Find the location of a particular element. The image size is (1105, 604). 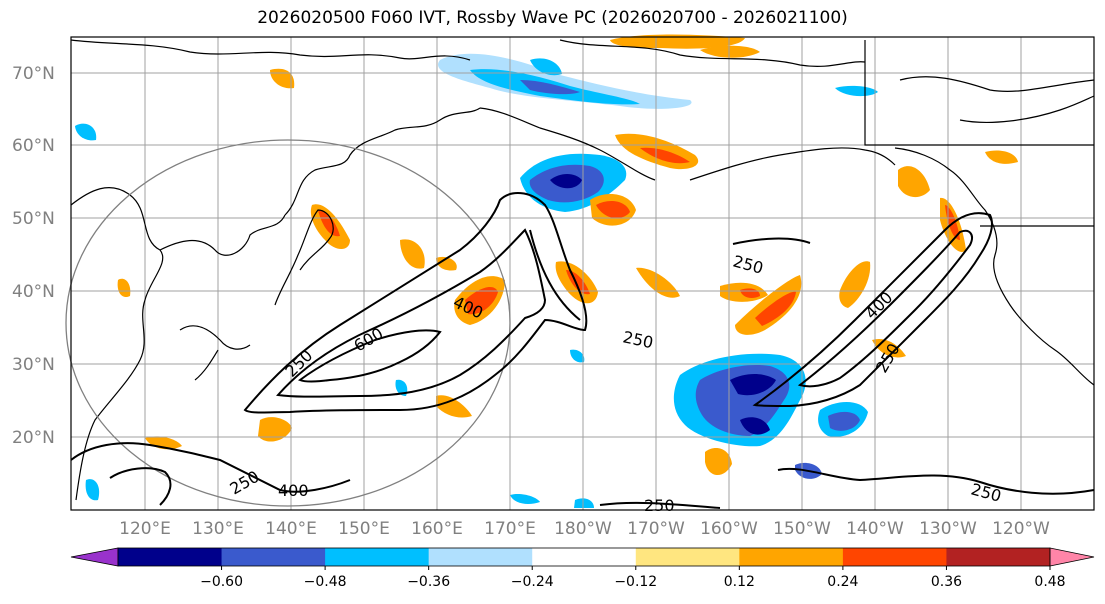

lat-label-30n: 30°N is located at coordinates (33, 365).